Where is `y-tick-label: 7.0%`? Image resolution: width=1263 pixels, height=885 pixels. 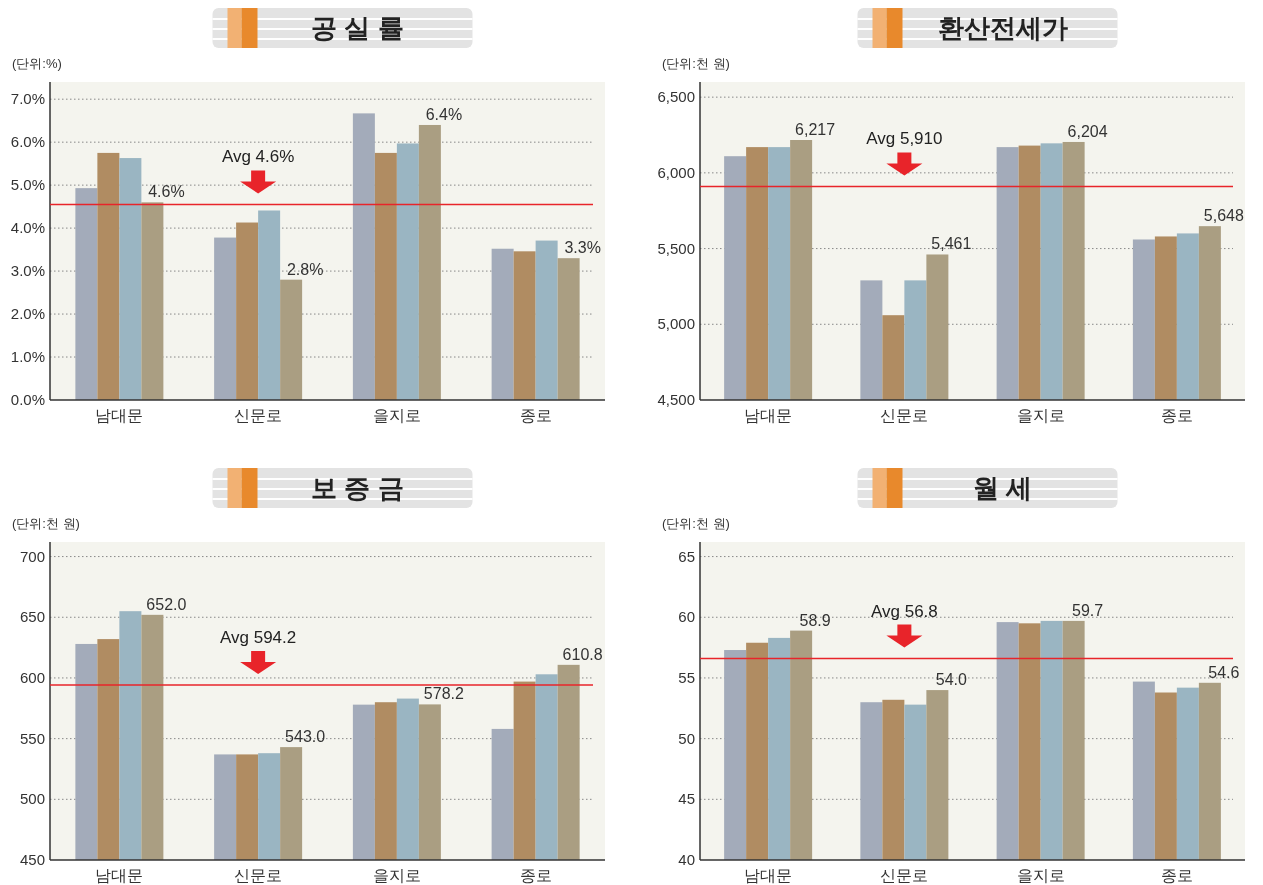 y-tick-label: 7.0% is located at coordinates (27, 99).